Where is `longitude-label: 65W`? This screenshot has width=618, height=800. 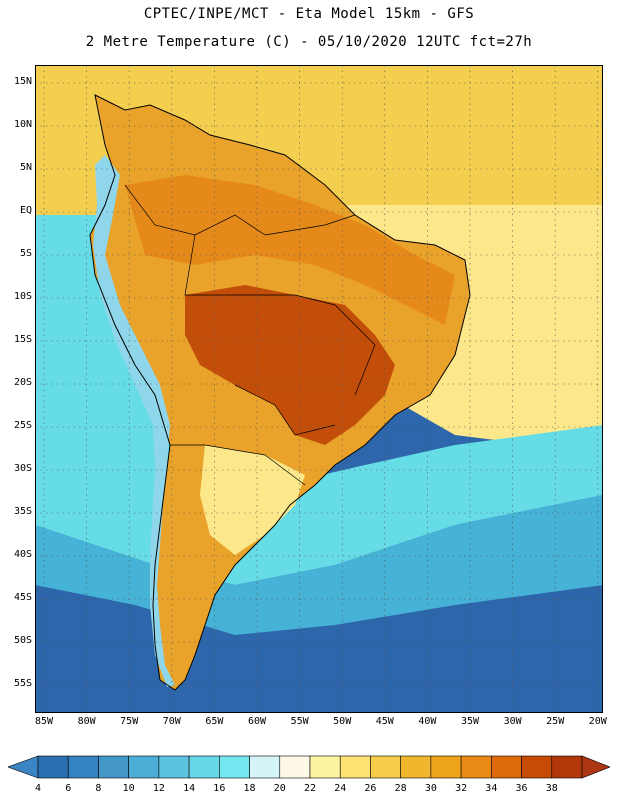
longitude-label: 65W is located at coordinates (214, 721).